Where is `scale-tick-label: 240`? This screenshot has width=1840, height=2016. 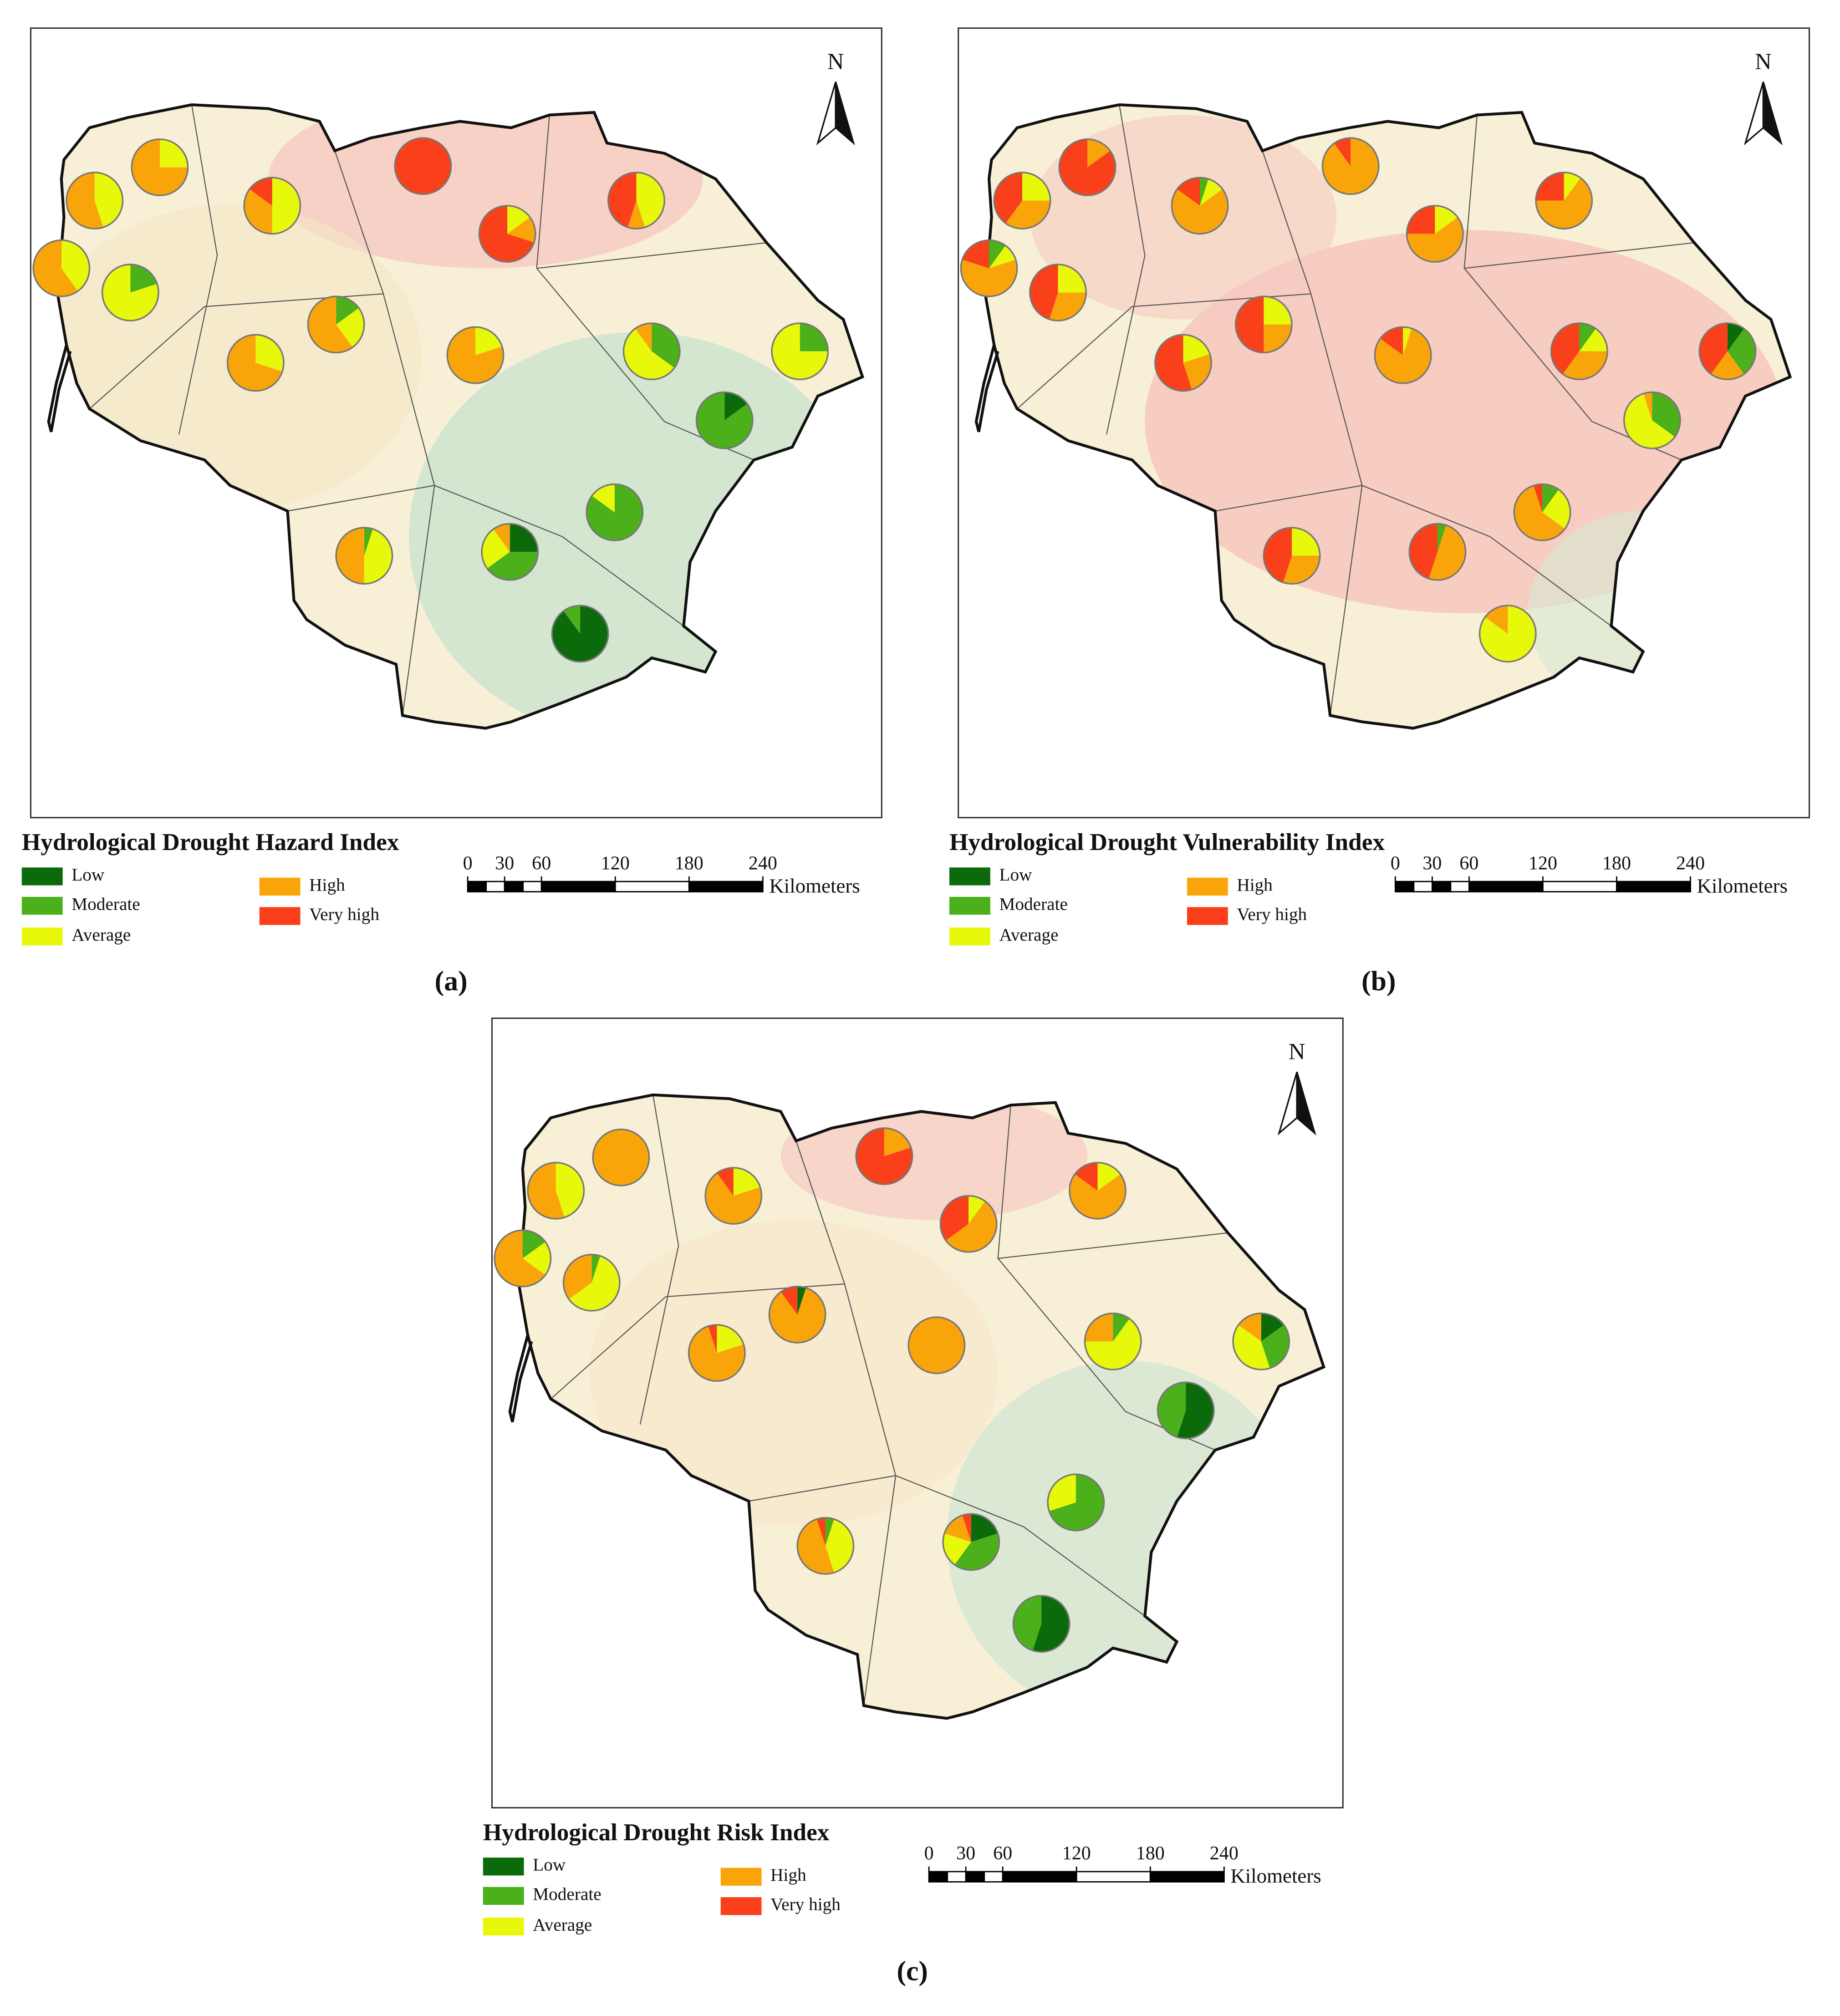
scale-tick-label: 240 is located at coordinates (1690, 863).